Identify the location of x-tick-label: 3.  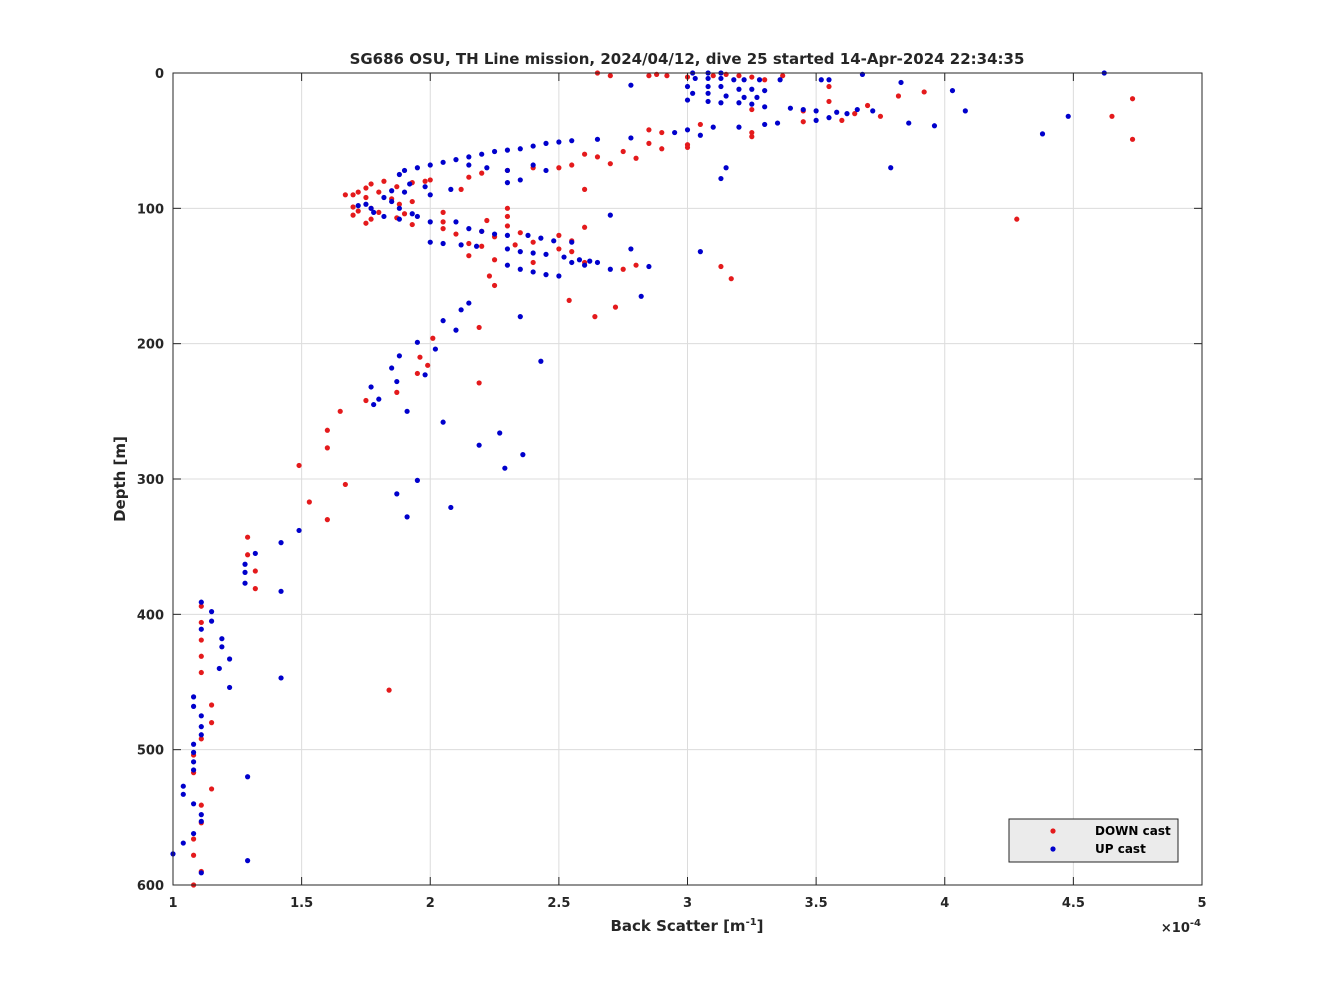
(687, 903).